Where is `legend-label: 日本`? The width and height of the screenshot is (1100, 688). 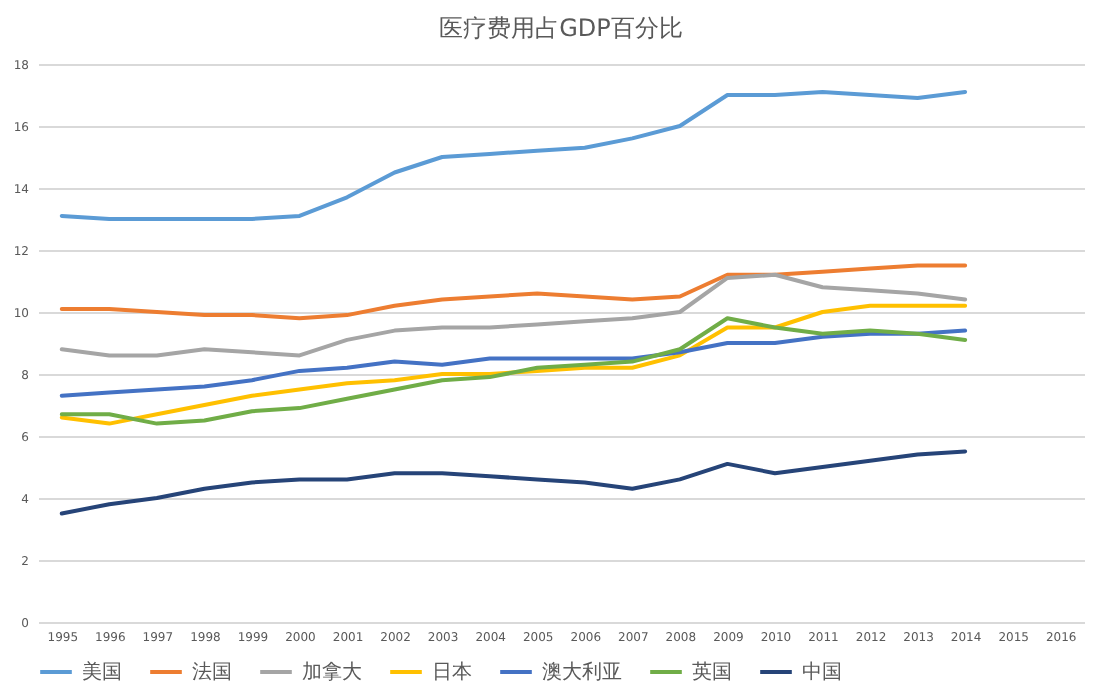 legend-label: 日本 is located at coordinates (452, 672).